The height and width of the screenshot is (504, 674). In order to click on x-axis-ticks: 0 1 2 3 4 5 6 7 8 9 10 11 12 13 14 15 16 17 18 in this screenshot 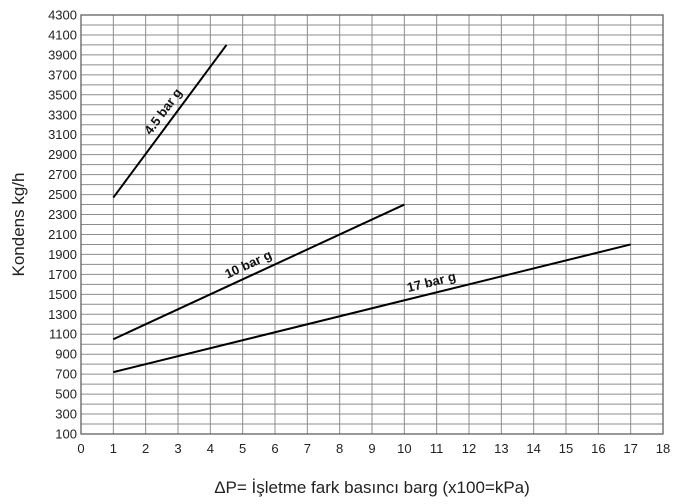, I will do `click(373, 448)`.